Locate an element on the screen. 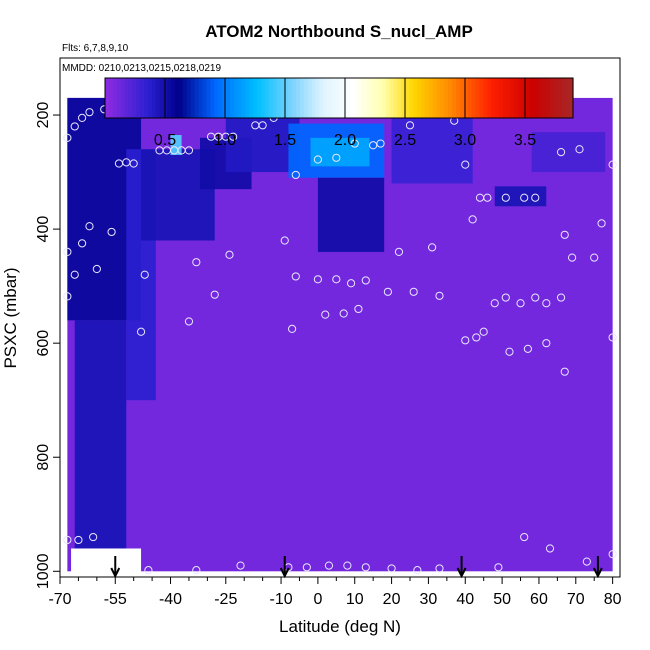  y-tick-label: 400 is located at coordinates (43, 229).